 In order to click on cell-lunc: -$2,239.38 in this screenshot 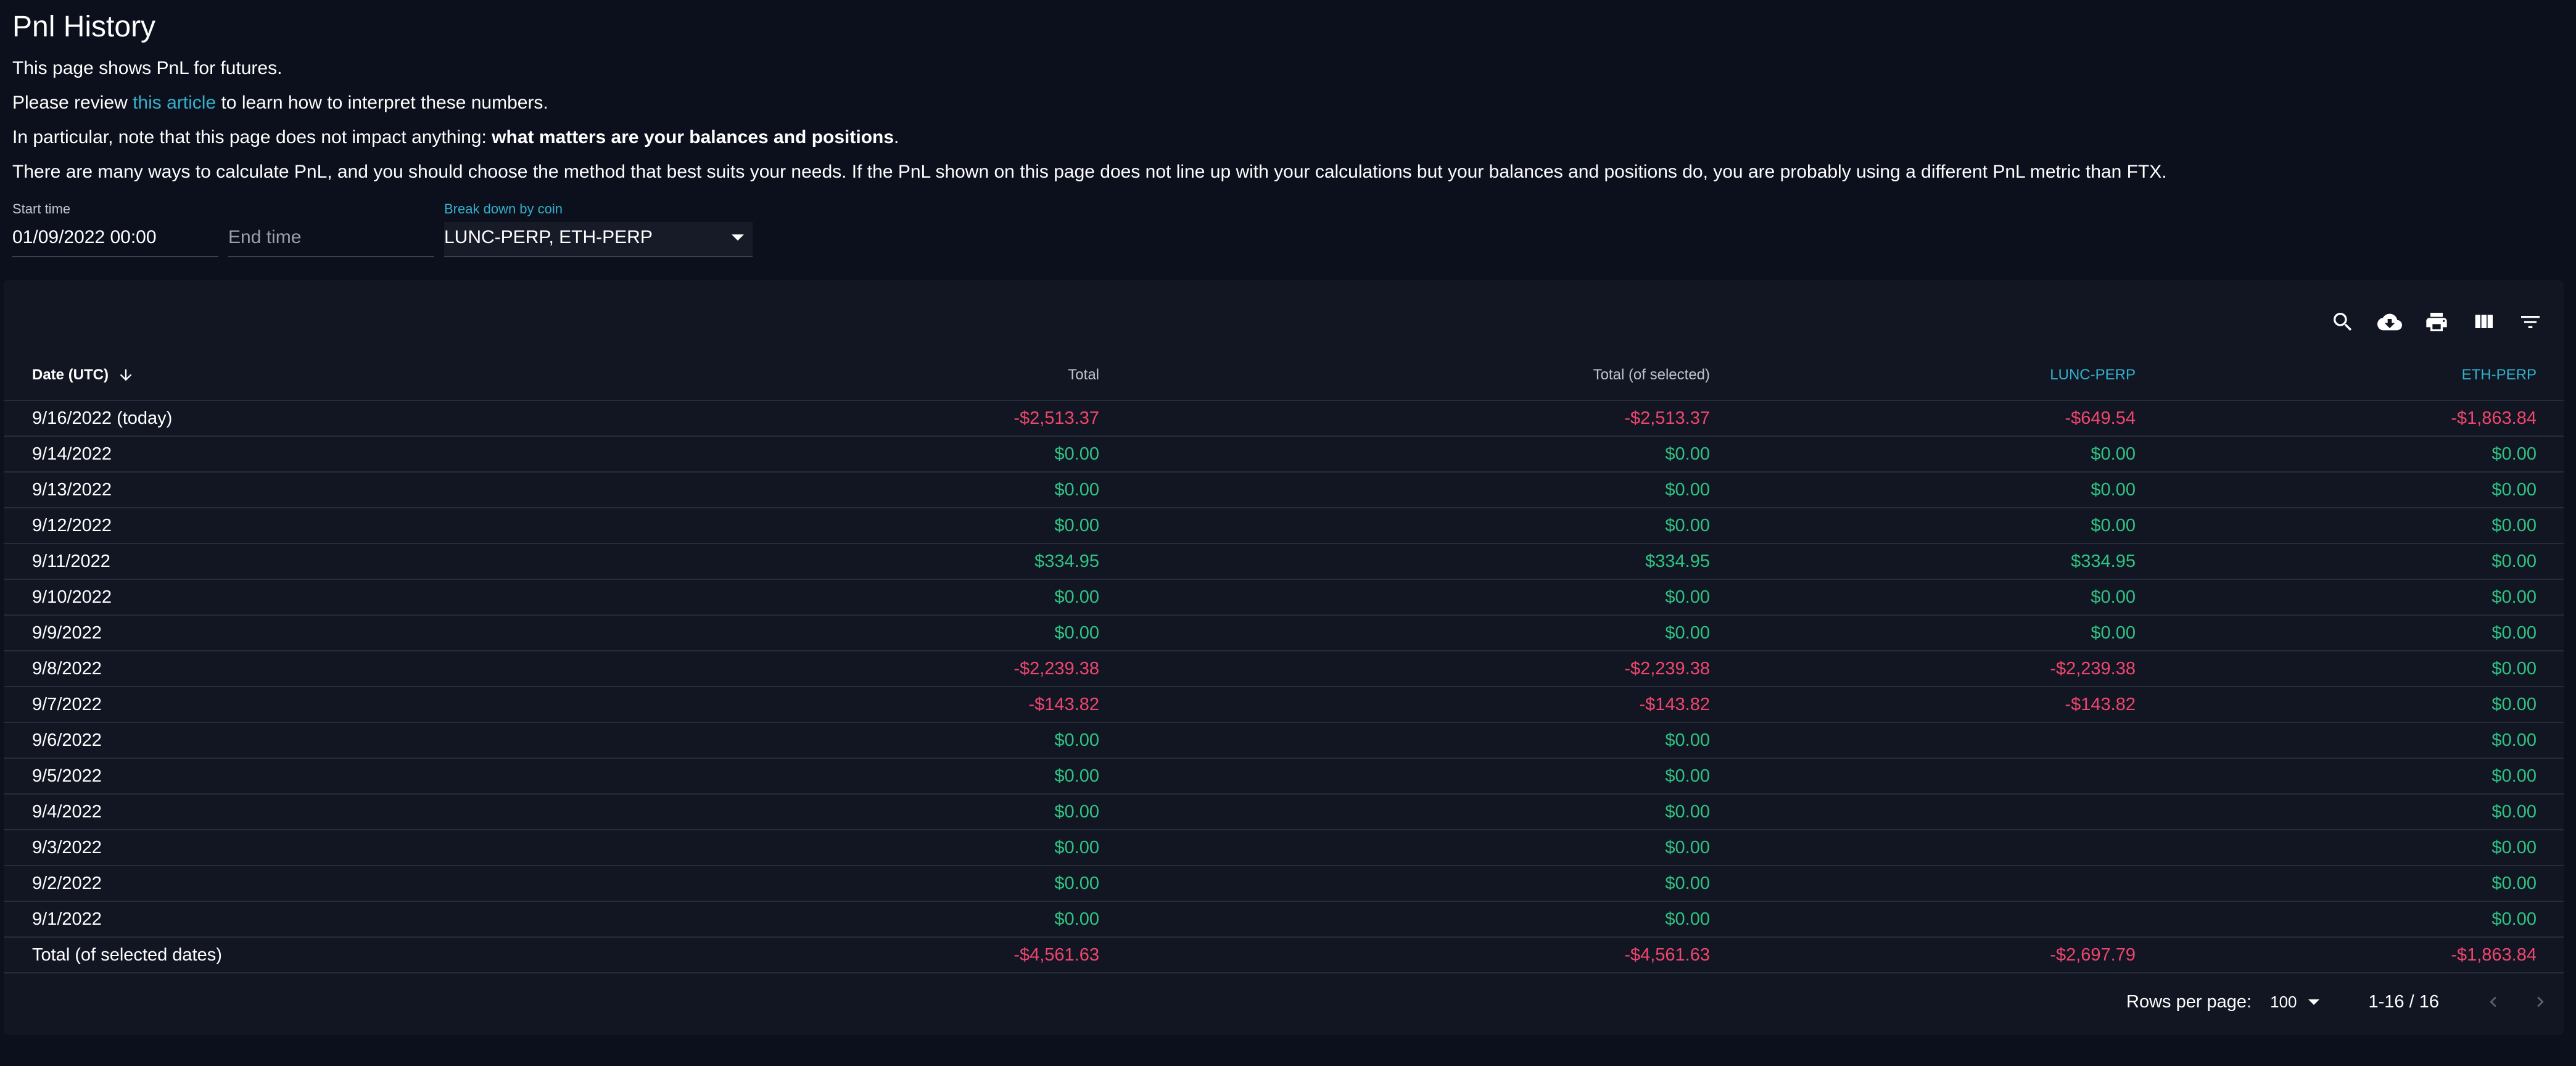, I will do `click(1950, 669)`.